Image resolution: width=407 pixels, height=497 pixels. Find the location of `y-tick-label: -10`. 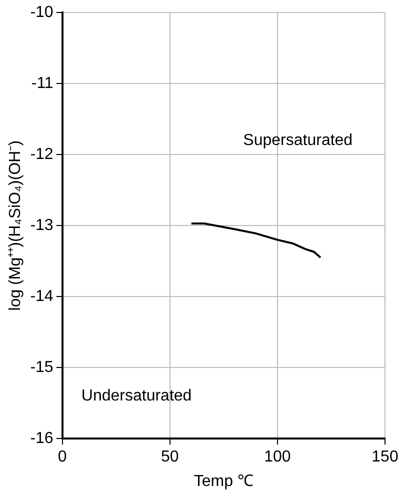

y-tick-label: -10 is located at coordinates (42, 13).